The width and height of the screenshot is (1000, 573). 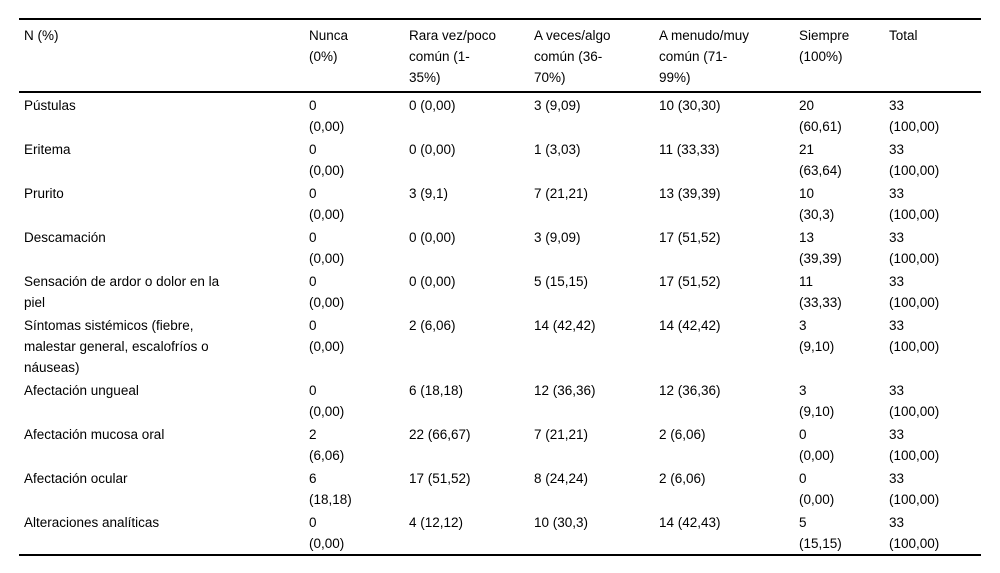 What do you see at coordinates (429, 193) in the screenshot?
I see `table-cell: 3 (9,1)` at bounding box center [429, 193].